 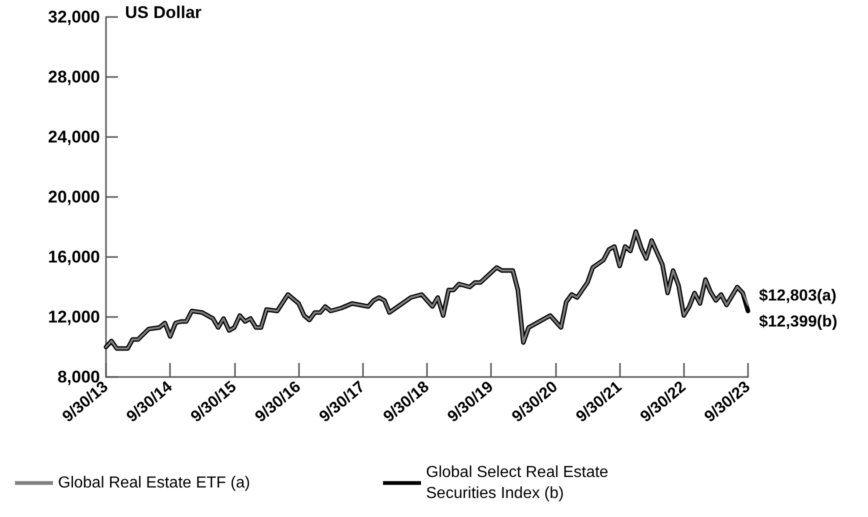 I want to click on y-tick-label: 32,000, so click(x=74, y=17).